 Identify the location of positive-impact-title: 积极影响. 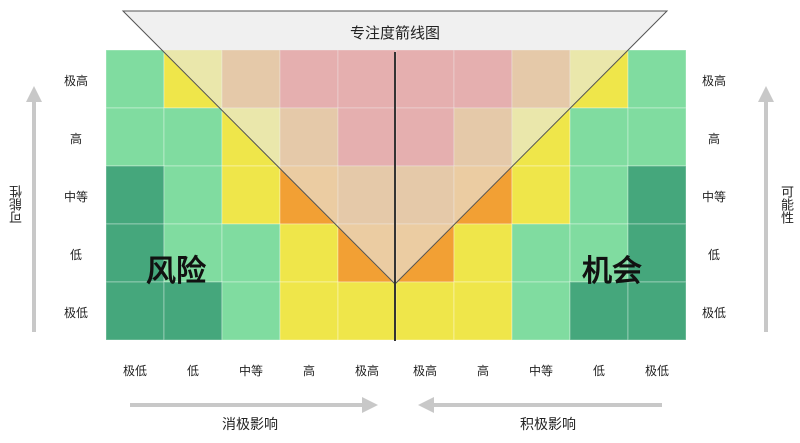
(548, 425).